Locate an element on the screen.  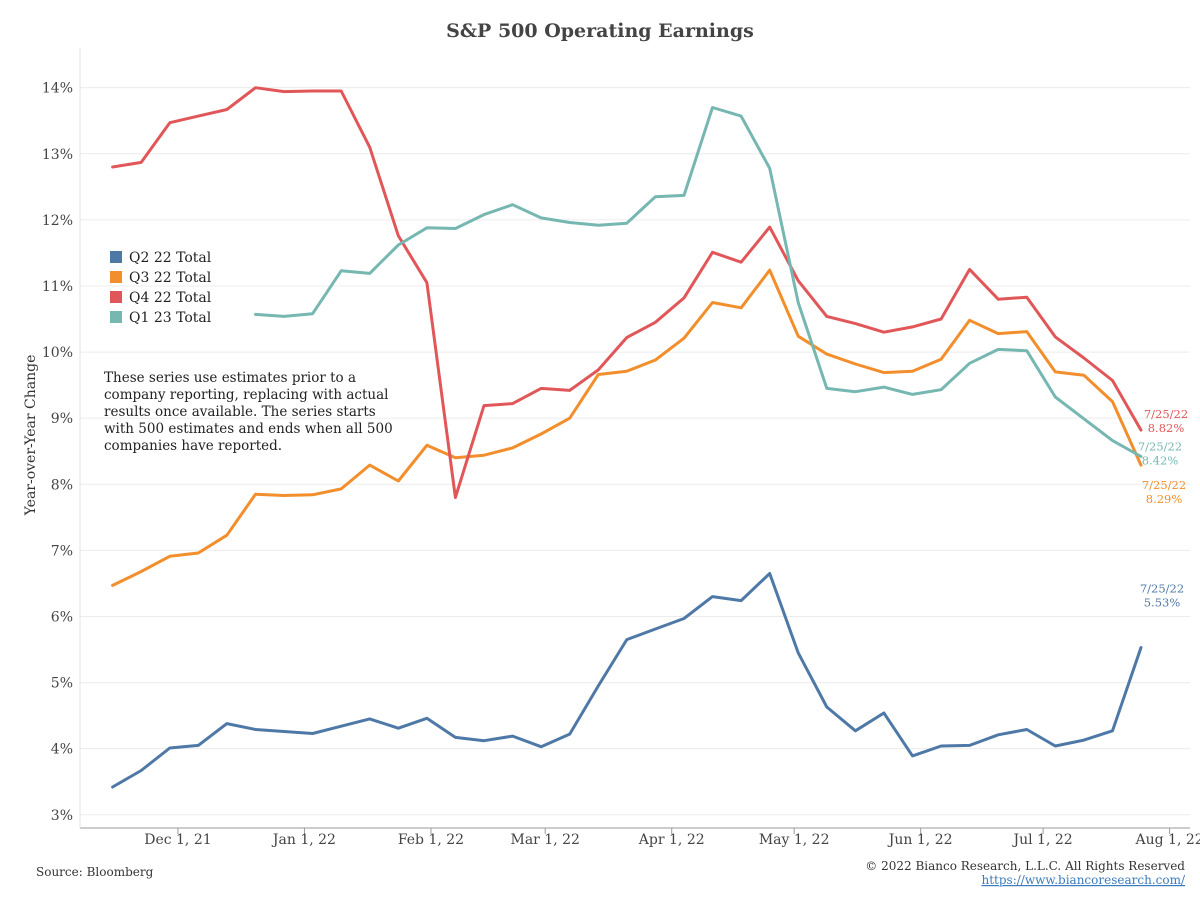
legend-label-q4-22: Q4 22 Total is located at coordinates (170, 298).